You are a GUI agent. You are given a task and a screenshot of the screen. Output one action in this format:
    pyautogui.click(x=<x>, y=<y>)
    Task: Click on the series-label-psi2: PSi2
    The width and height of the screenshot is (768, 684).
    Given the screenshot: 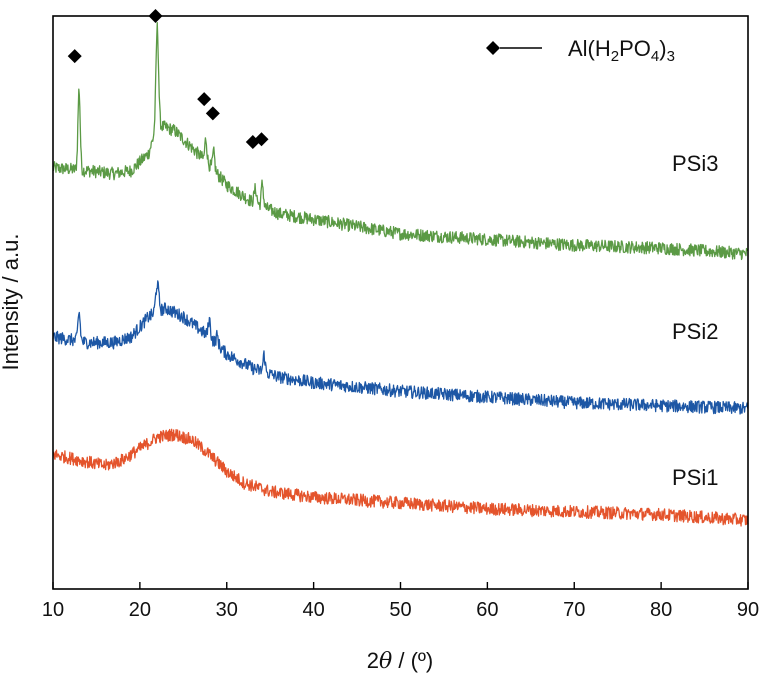 What is the action you would take?
    pyautogui.click(x=695, y=331)
    